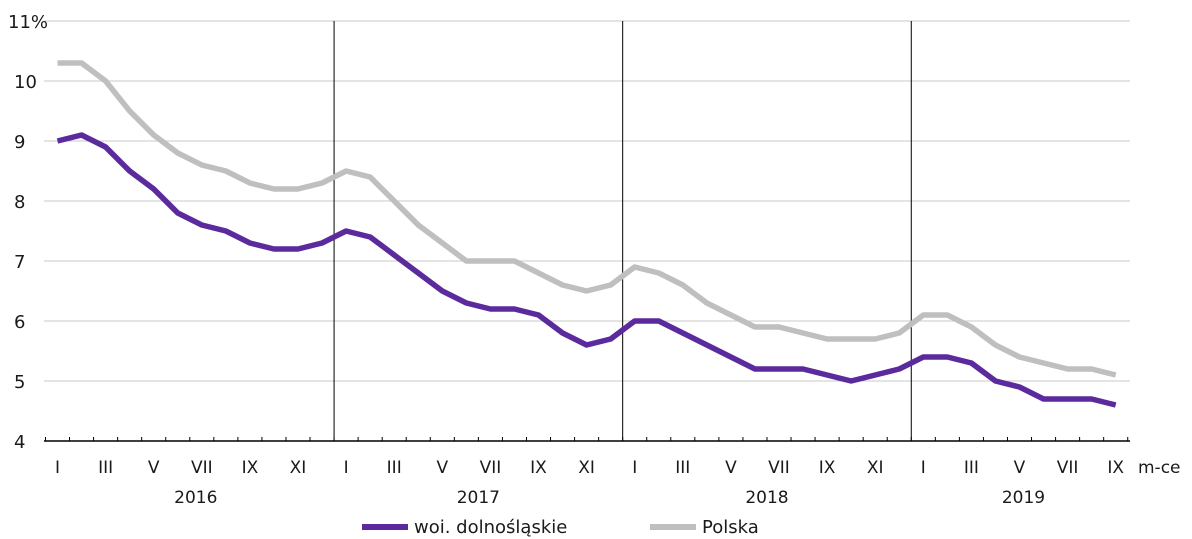  I want to click on y-tick-label: 10, so click(25, 82).